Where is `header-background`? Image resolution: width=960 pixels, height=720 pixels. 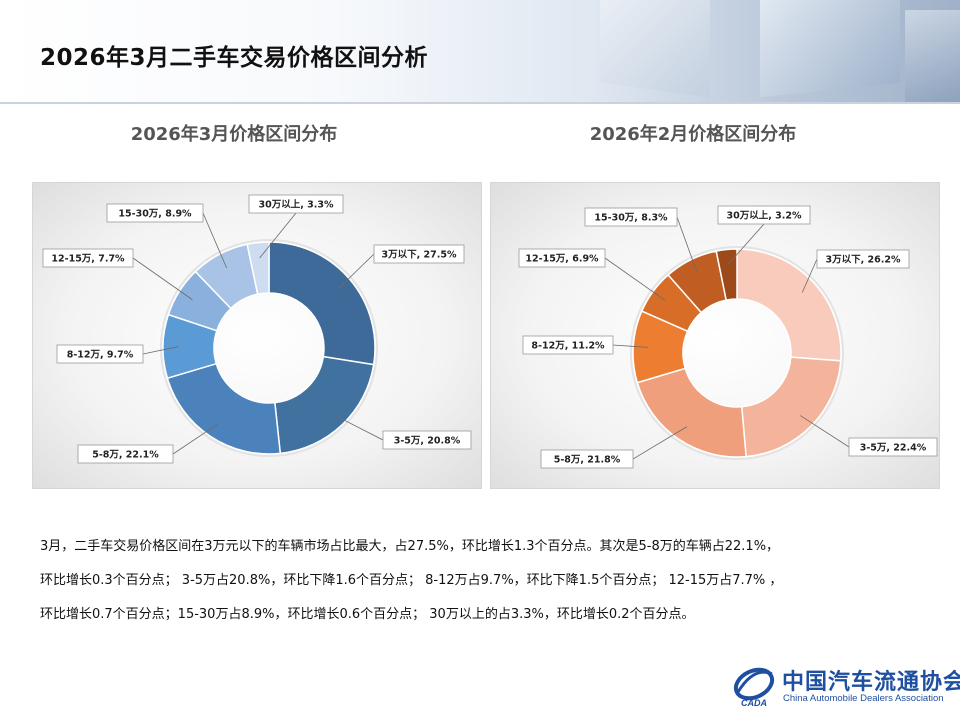 header-background is located at coordinates (480, 52).